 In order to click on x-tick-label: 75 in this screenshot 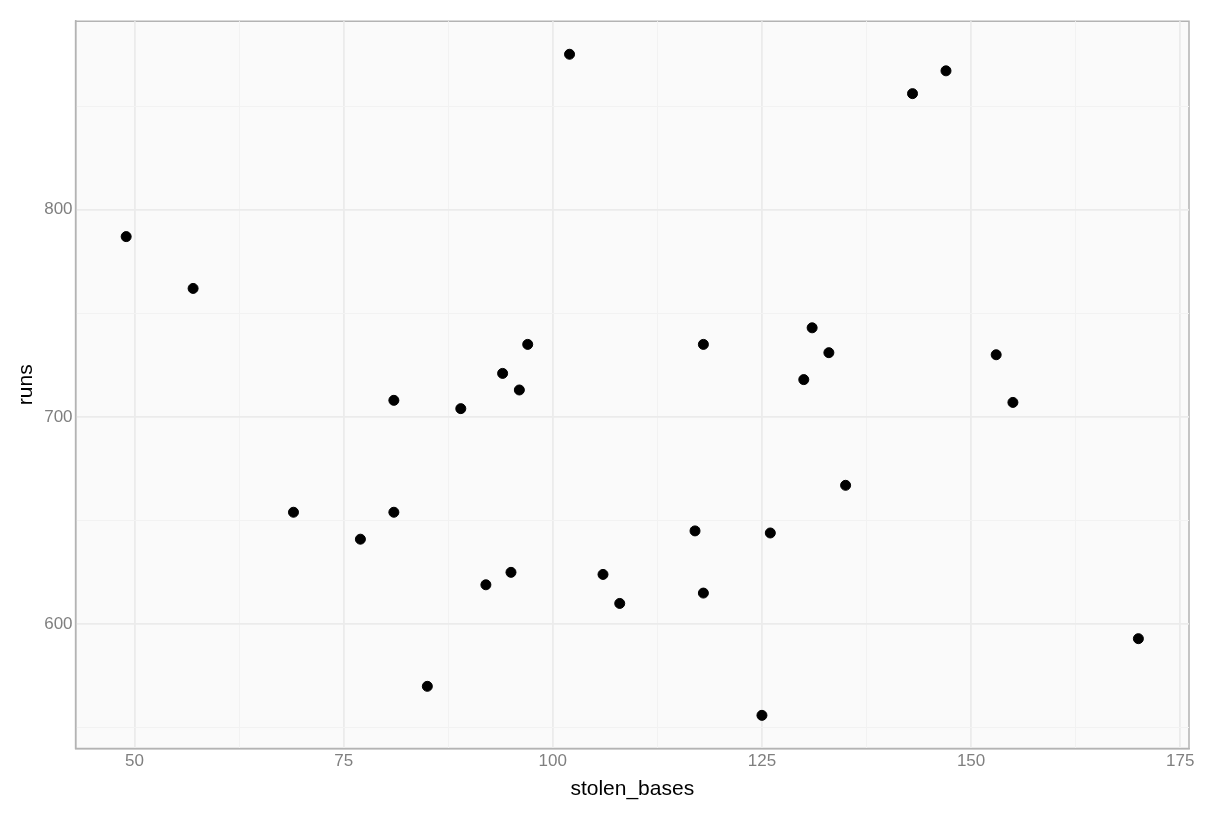, I will do `click(344, 761)`.